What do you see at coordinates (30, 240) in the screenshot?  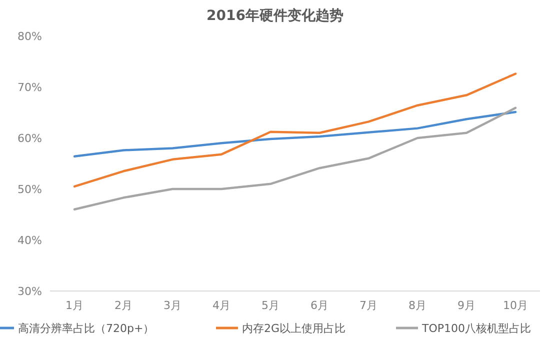 I see `y-tick-label: 40%` at bounding box center [30, 240].